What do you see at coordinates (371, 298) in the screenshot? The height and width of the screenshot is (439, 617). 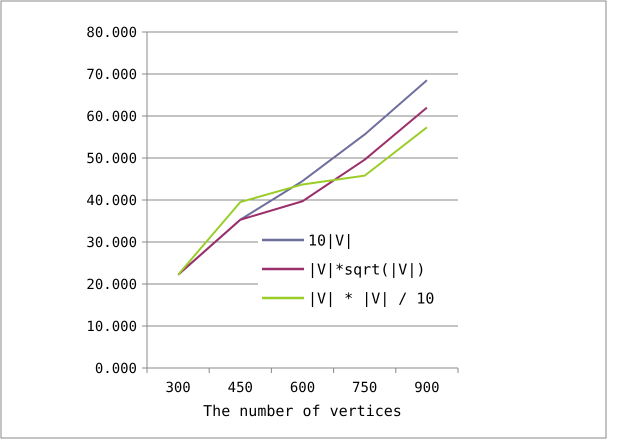 I see `legend-label: |V| * |V| / 10` at bounding box center [371, 298].